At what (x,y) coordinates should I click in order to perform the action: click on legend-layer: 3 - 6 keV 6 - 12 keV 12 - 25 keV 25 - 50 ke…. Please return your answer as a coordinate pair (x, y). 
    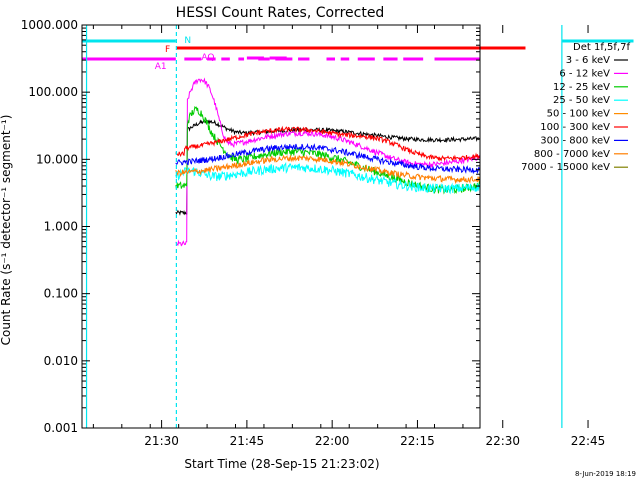
    Looking at the image, I should click on (574, 114).